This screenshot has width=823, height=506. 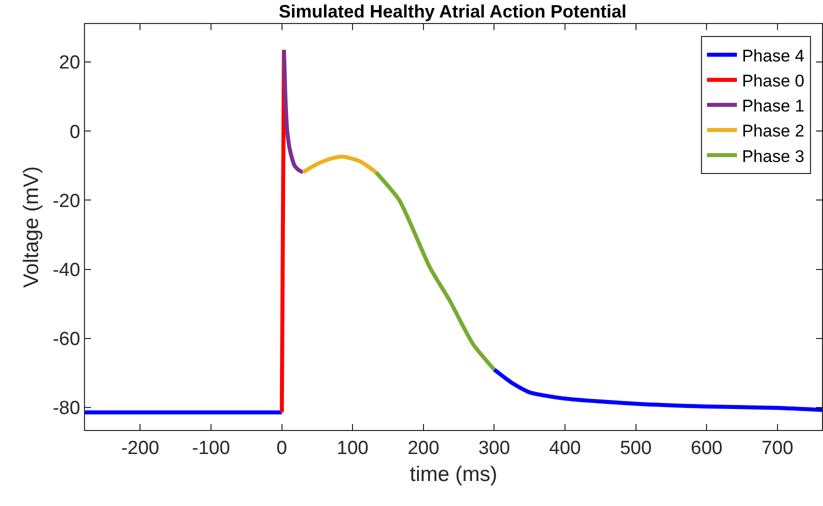 What do you see at coordinates (773, 106) in the screenshot?
I see `legend-label: Phase 1` at bounding box center [773, 106].